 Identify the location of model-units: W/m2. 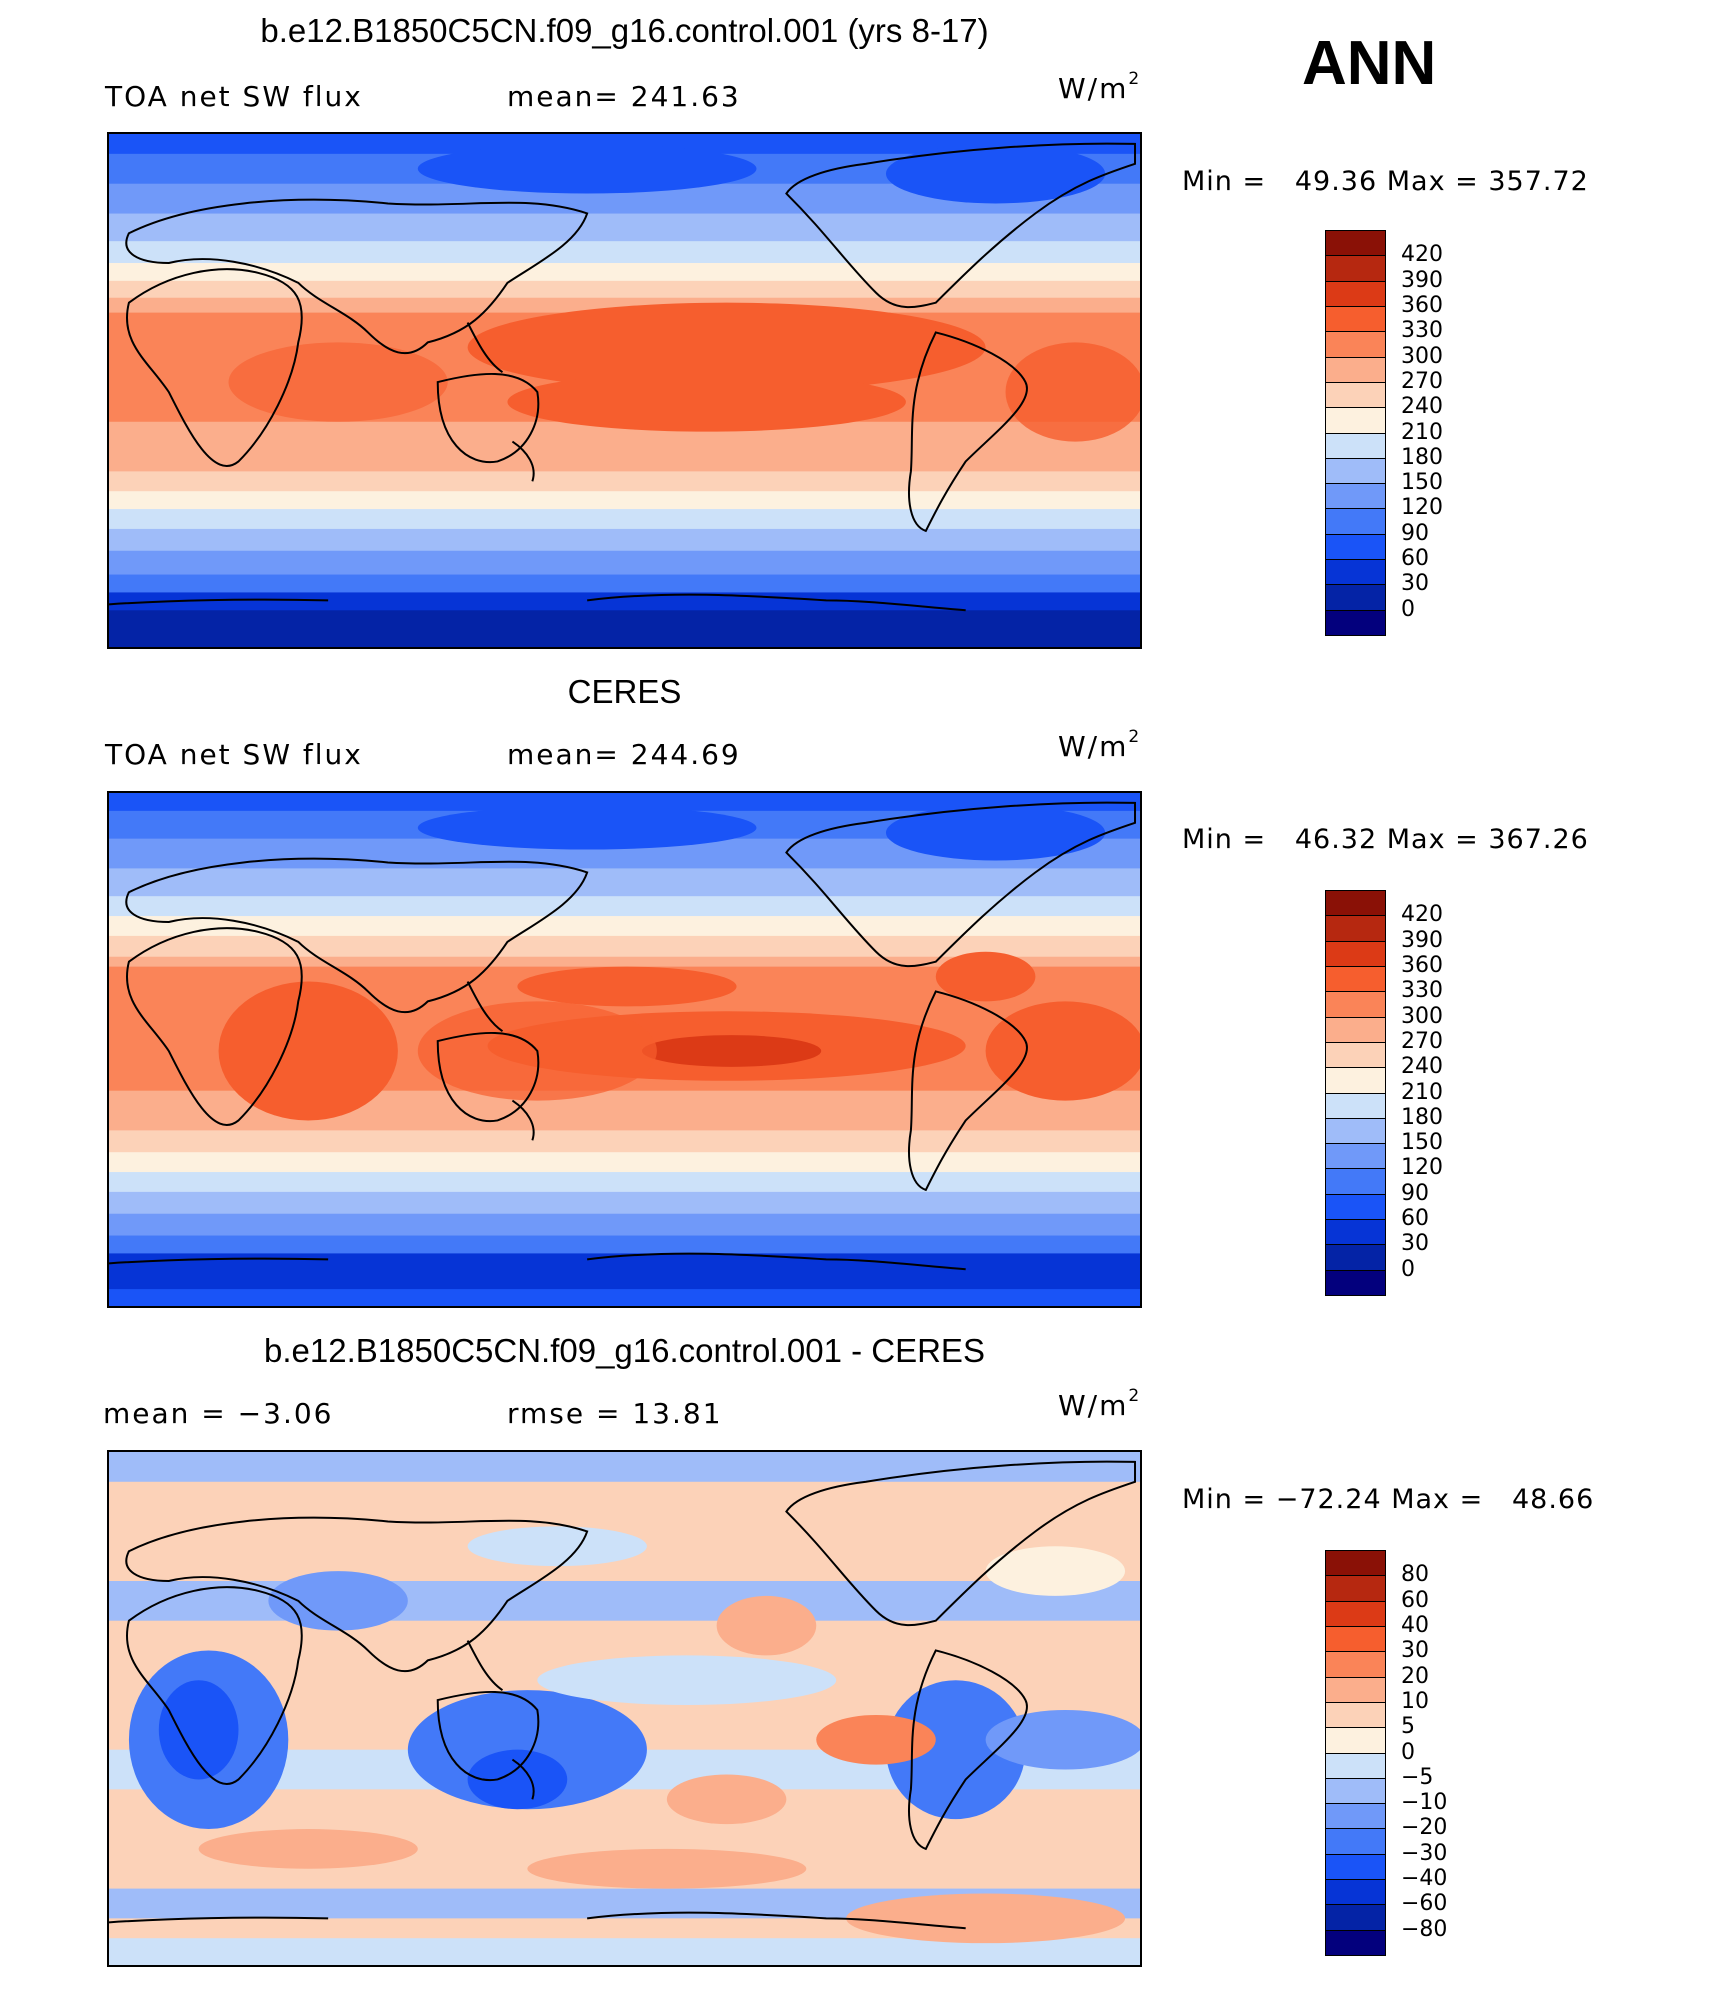
(1099, 86).